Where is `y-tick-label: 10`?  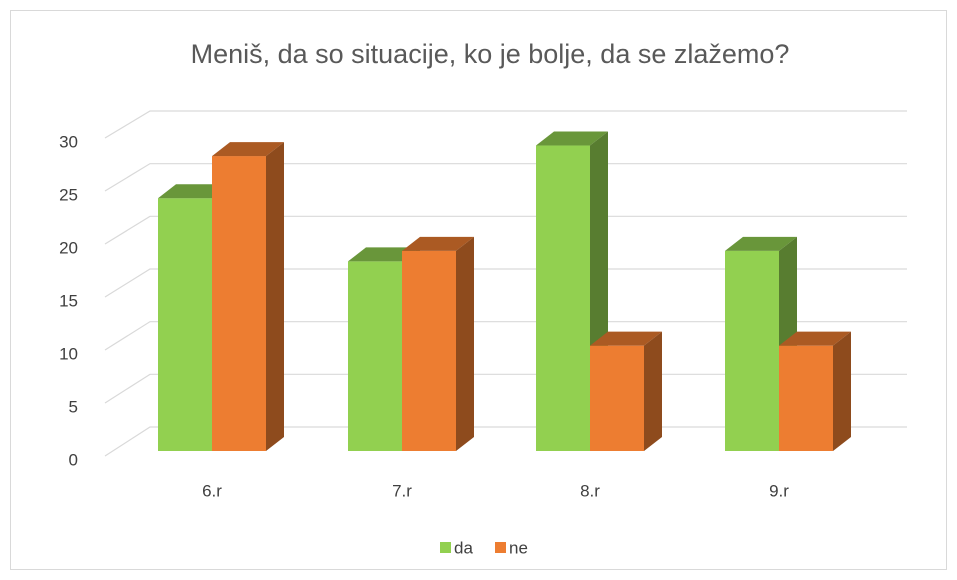
y-tick-label: 10 is located at coordinates (68, 353).